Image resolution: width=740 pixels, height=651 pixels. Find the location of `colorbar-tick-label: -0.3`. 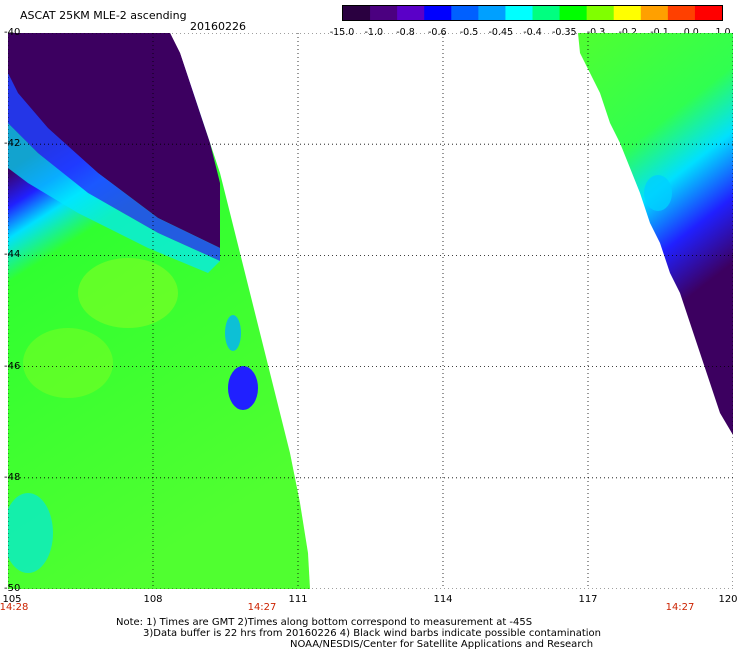

colorbar-tick-label: -0.3 is located at coordinates (596, 32).